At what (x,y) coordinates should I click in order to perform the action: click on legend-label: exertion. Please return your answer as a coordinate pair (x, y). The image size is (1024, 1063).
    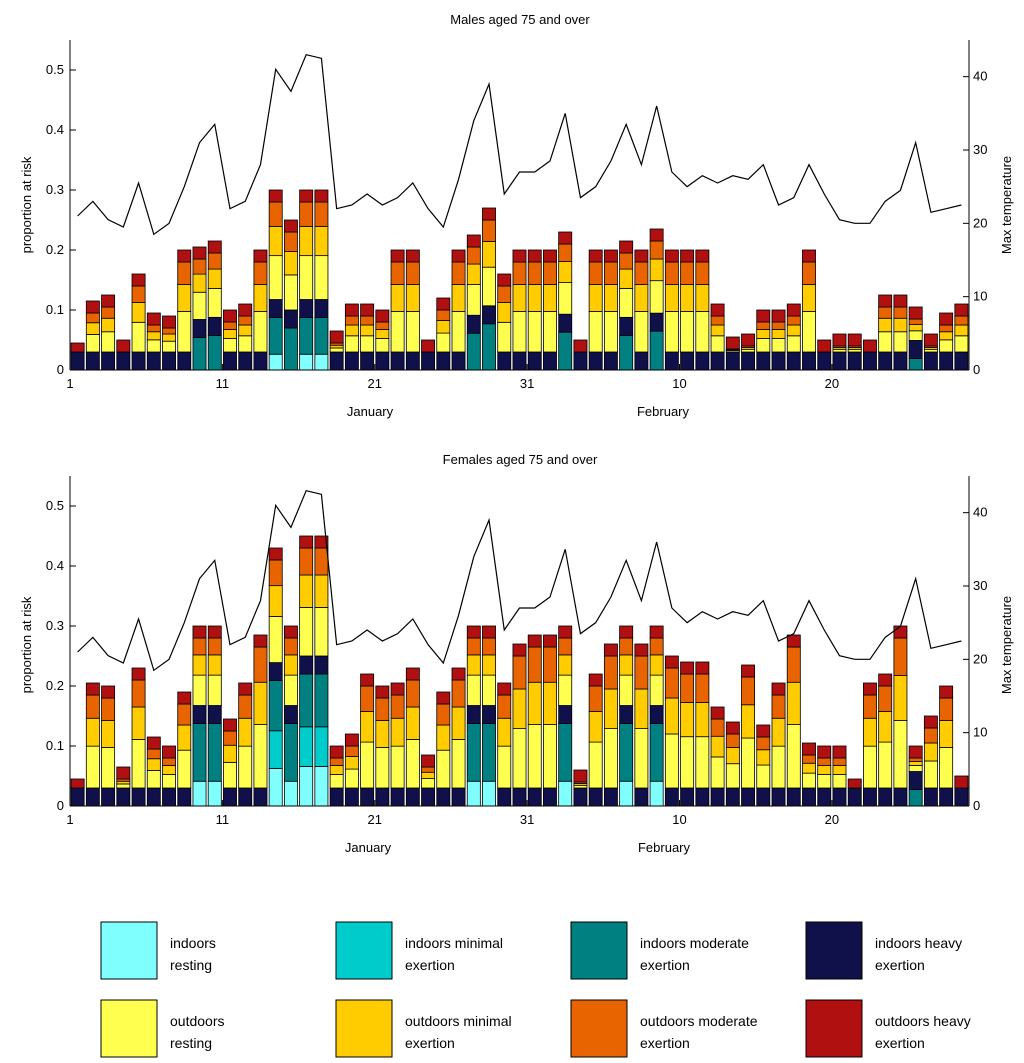
    Looking at the image, I should click on (430, 1043).